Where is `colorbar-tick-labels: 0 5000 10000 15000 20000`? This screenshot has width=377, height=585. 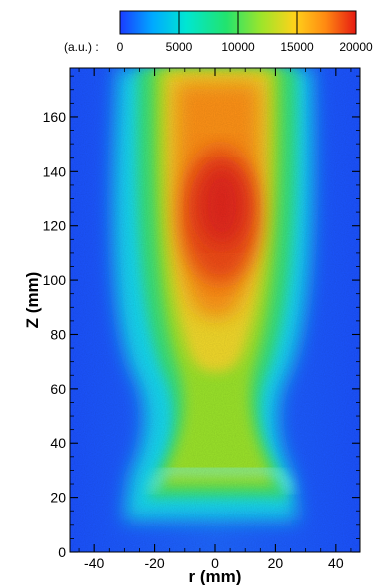 colorbar-tick-labels: 0 5000 10000 15000 20000 is located at coordinates (245, 47).